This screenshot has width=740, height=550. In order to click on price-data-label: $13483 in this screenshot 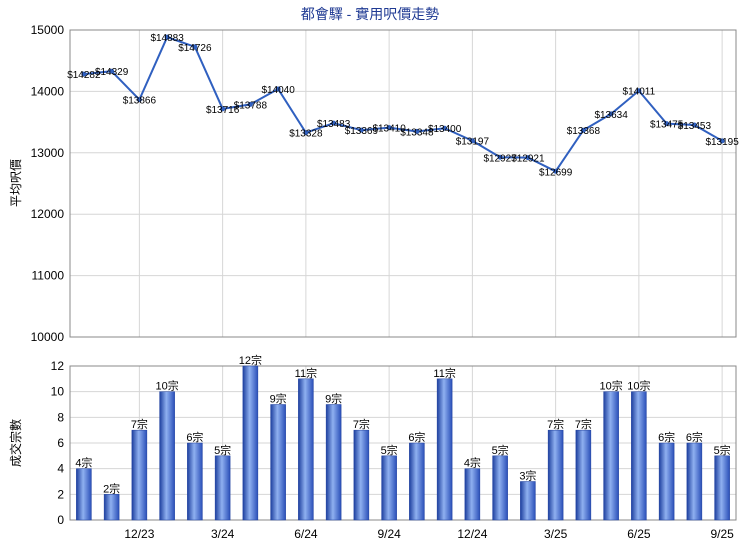, I will do `click(334, 124)`.